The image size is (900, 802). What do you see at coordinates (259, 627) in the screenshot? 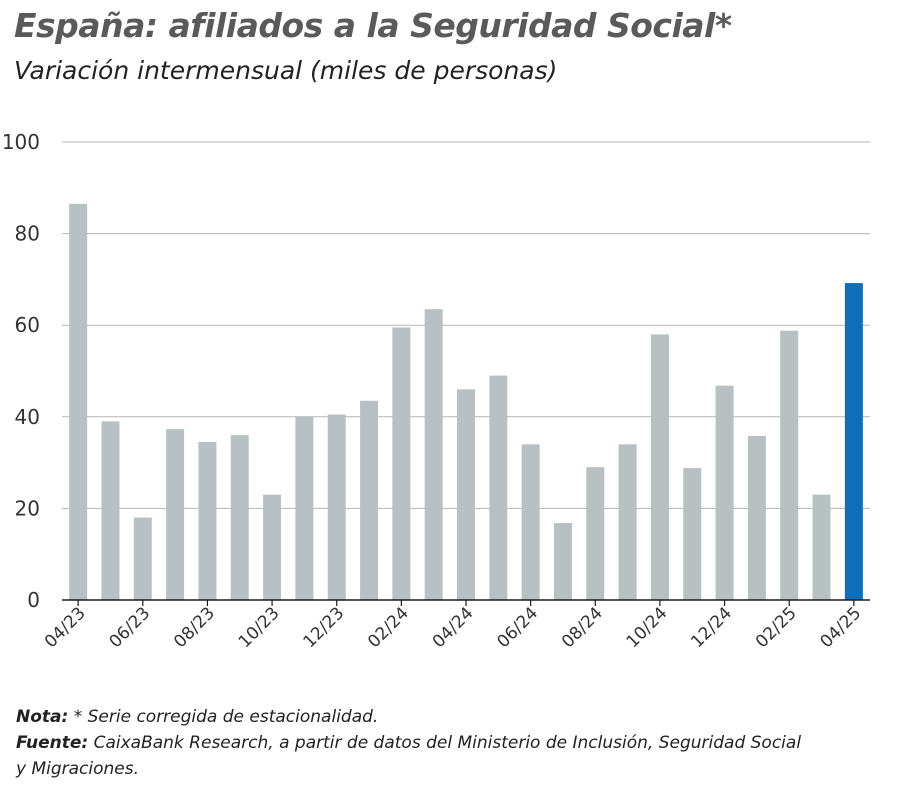
I see `x-tick-label: 10/23` at bounding box center [259, 627].